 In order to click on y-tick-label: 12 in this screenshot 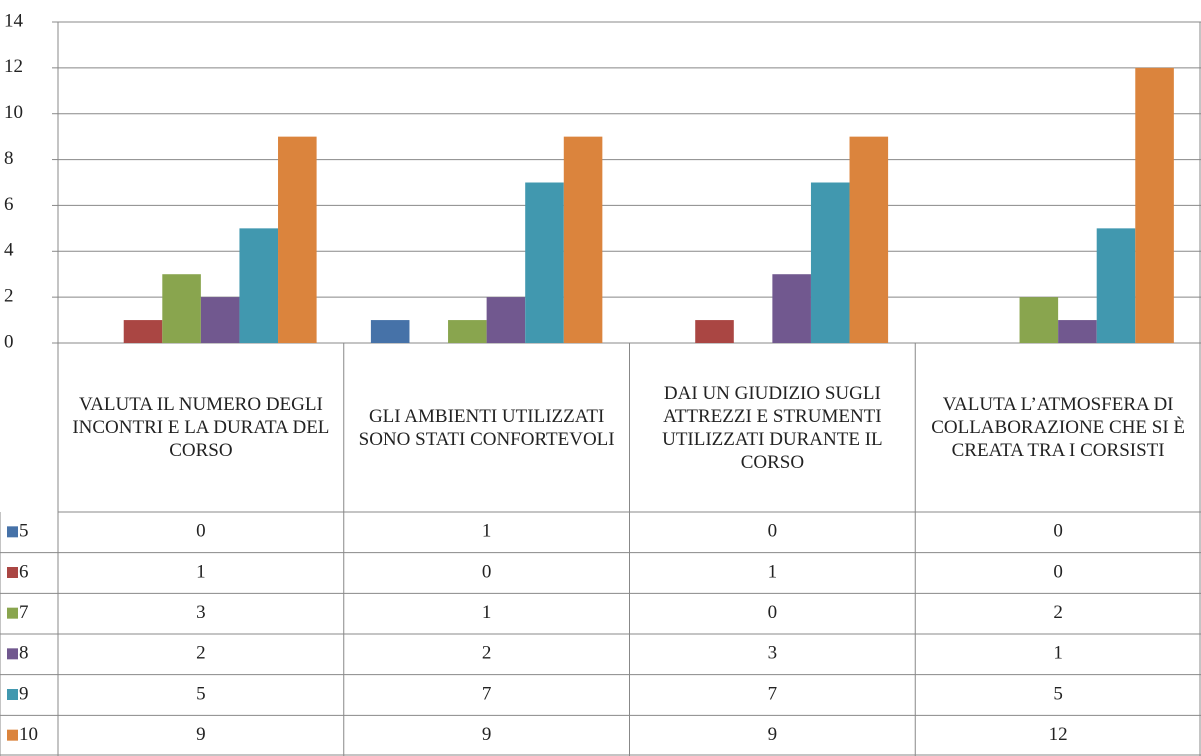, I will do `click(13, 66)`.